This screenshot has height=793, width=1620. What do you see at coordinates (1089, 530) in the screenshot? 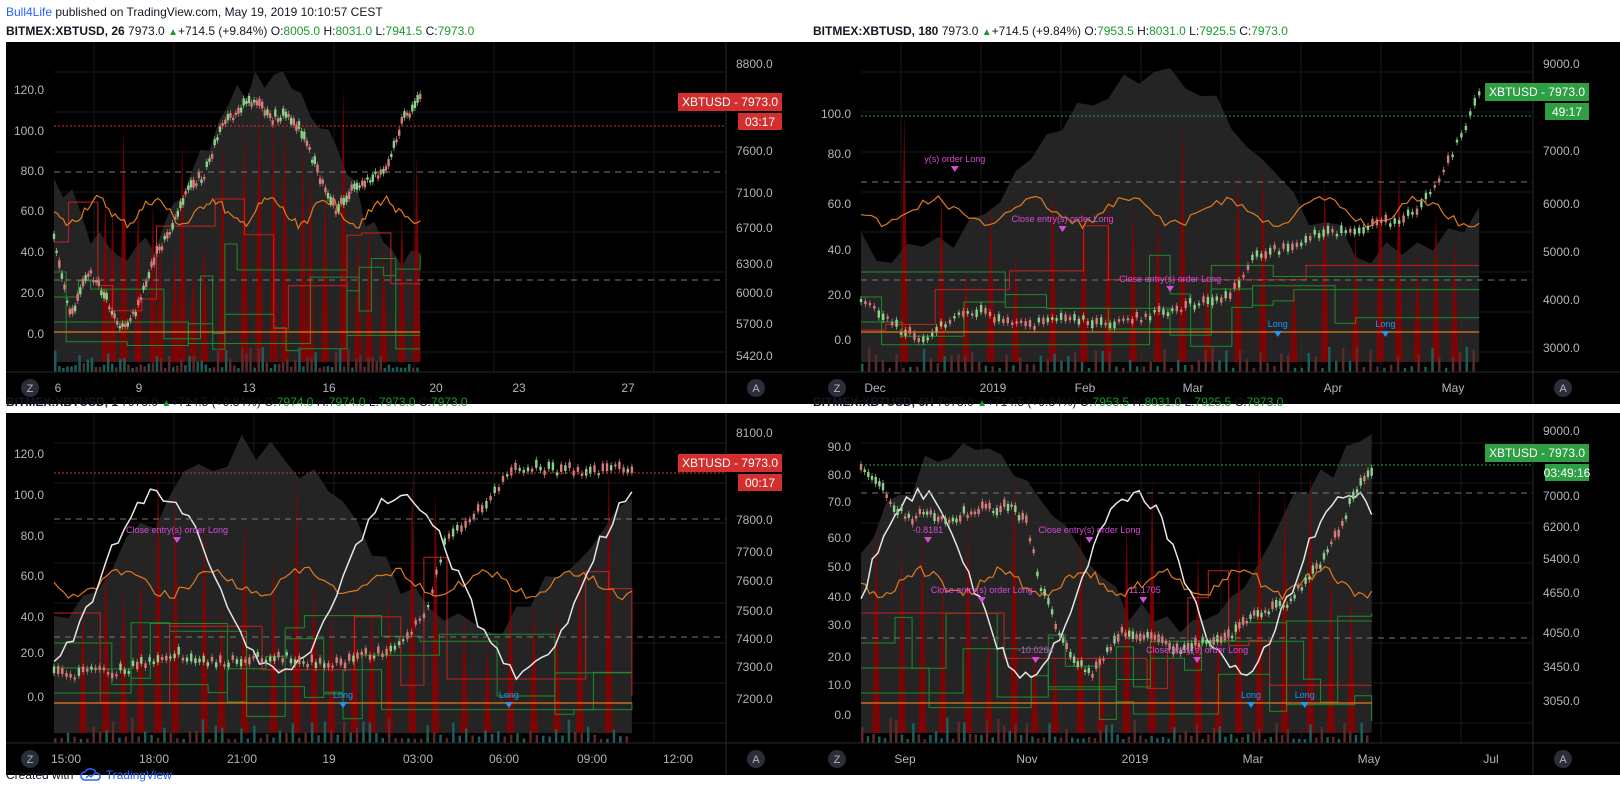
I see `signal-label: Close entry(s) order Long` at bounding box center [1089, 530].